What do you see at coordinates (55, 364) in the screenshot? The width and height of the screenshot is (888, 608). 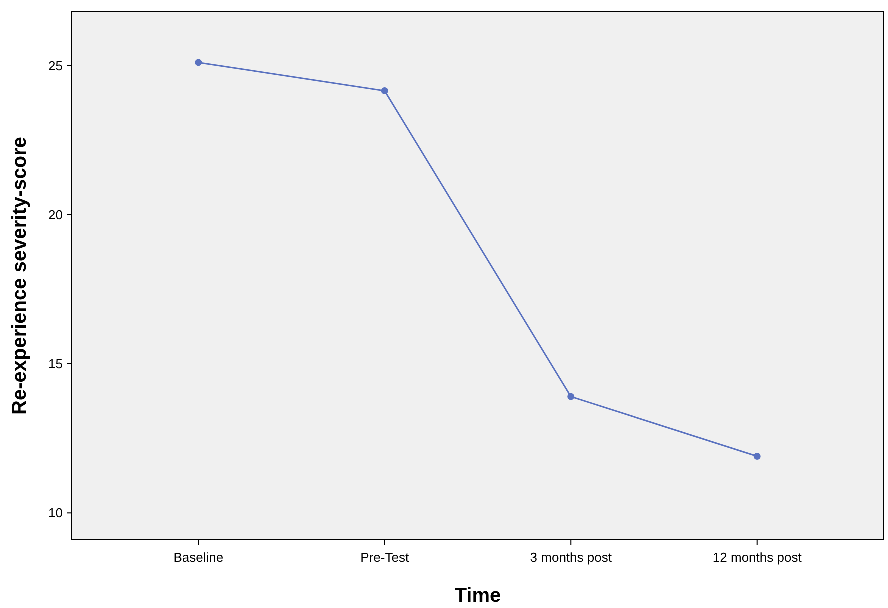 I see `y-tick-label: 15` at bounding box center [55, 364].